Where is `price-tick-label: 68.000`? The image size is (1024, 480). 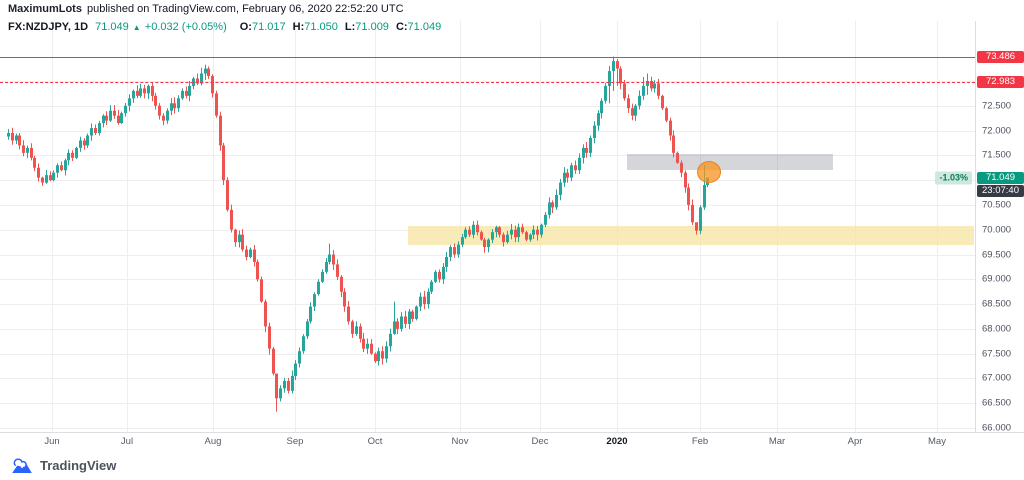 price-tick-label: 68.000 is located at coordinates (997, 329).